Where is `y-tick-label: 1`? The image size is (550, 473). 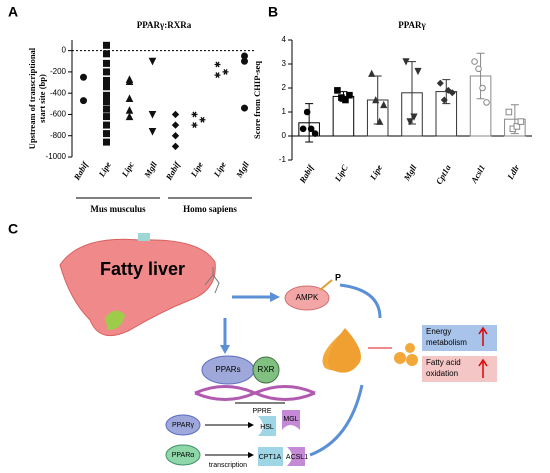
y-tick-label: 1 is located at coordinates (284, 111).